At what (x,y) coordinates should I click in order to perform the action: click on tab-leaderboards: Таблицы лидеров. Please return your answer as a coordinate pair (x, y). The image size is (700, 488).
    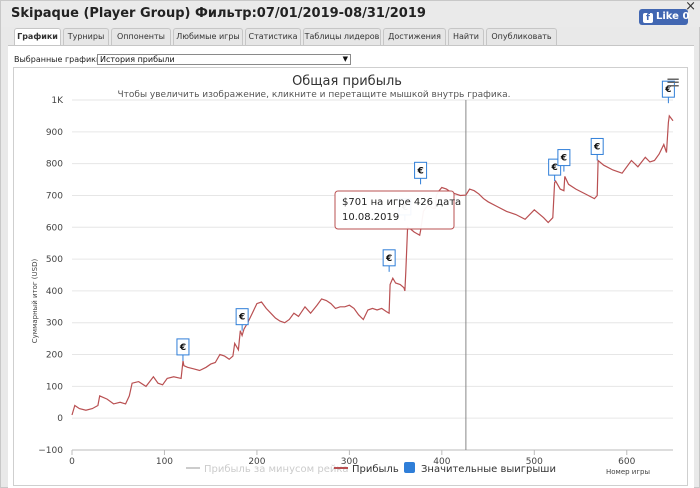
    Looking at the image, I should click on (342, 36).